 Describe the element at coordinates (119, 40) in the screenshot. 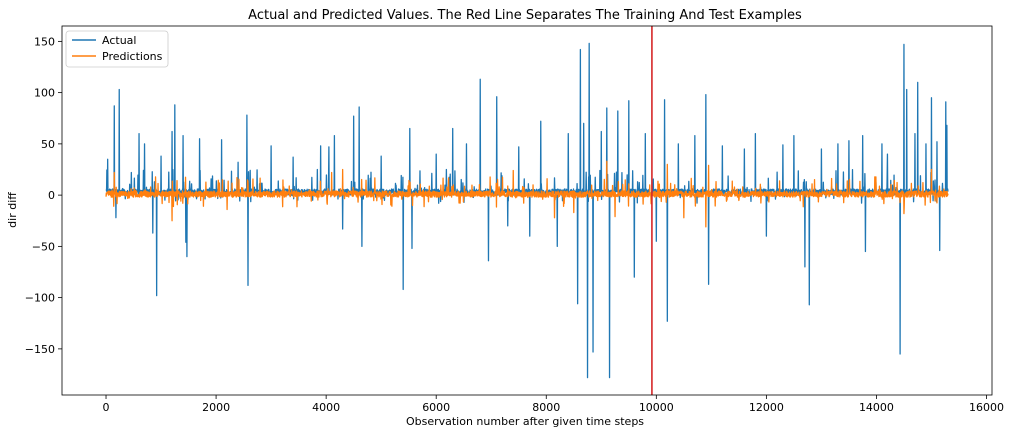

I see `legend-label-actual: Actual` at that location.